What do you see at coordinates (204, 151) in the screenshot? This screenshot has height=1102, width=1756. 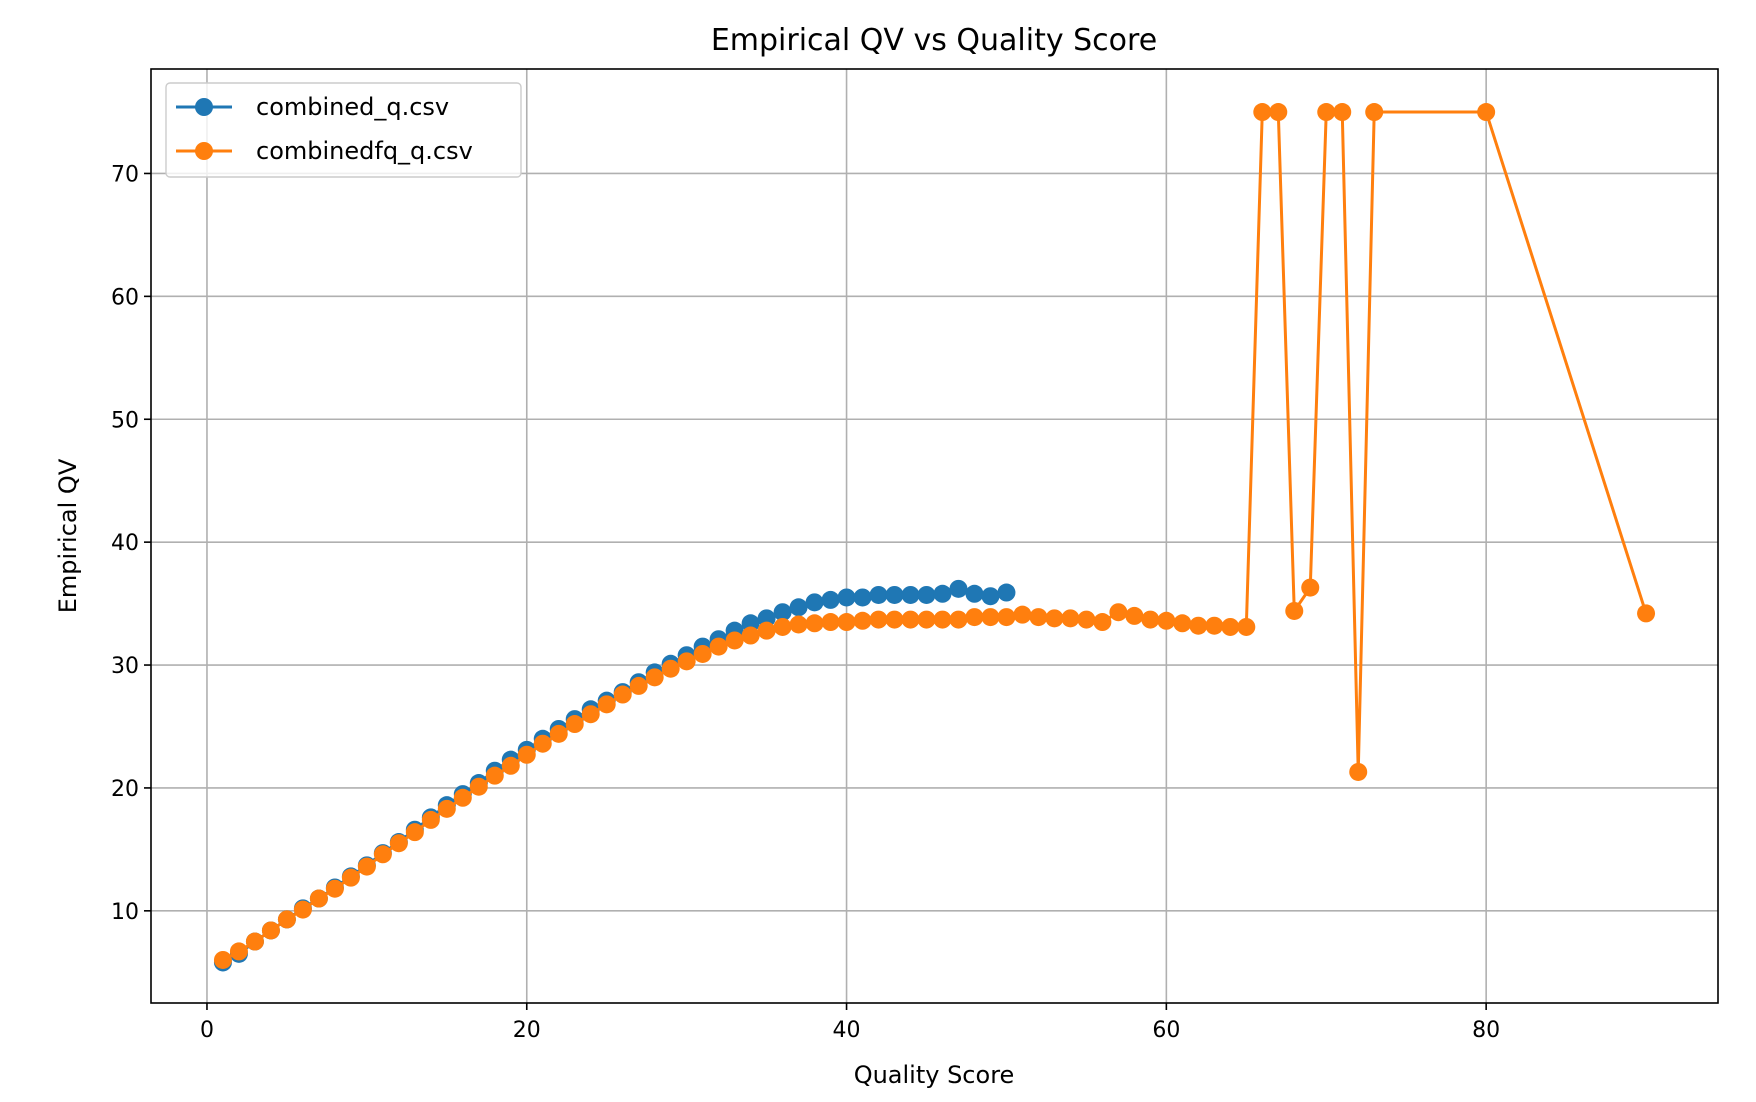 I see `legend-marker-combinedfq-q` at bounding box center [204, 151].